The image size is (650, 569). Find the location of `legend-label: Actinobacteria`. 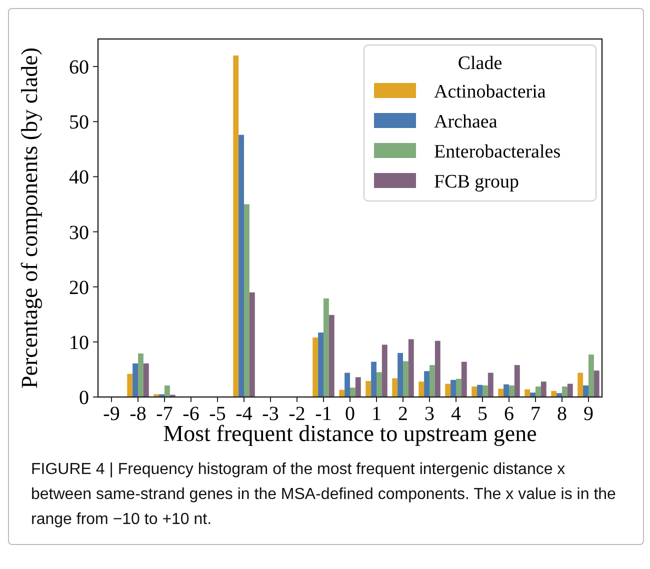

legend-label: Actinobacteria is located at coordinates (490, 92).